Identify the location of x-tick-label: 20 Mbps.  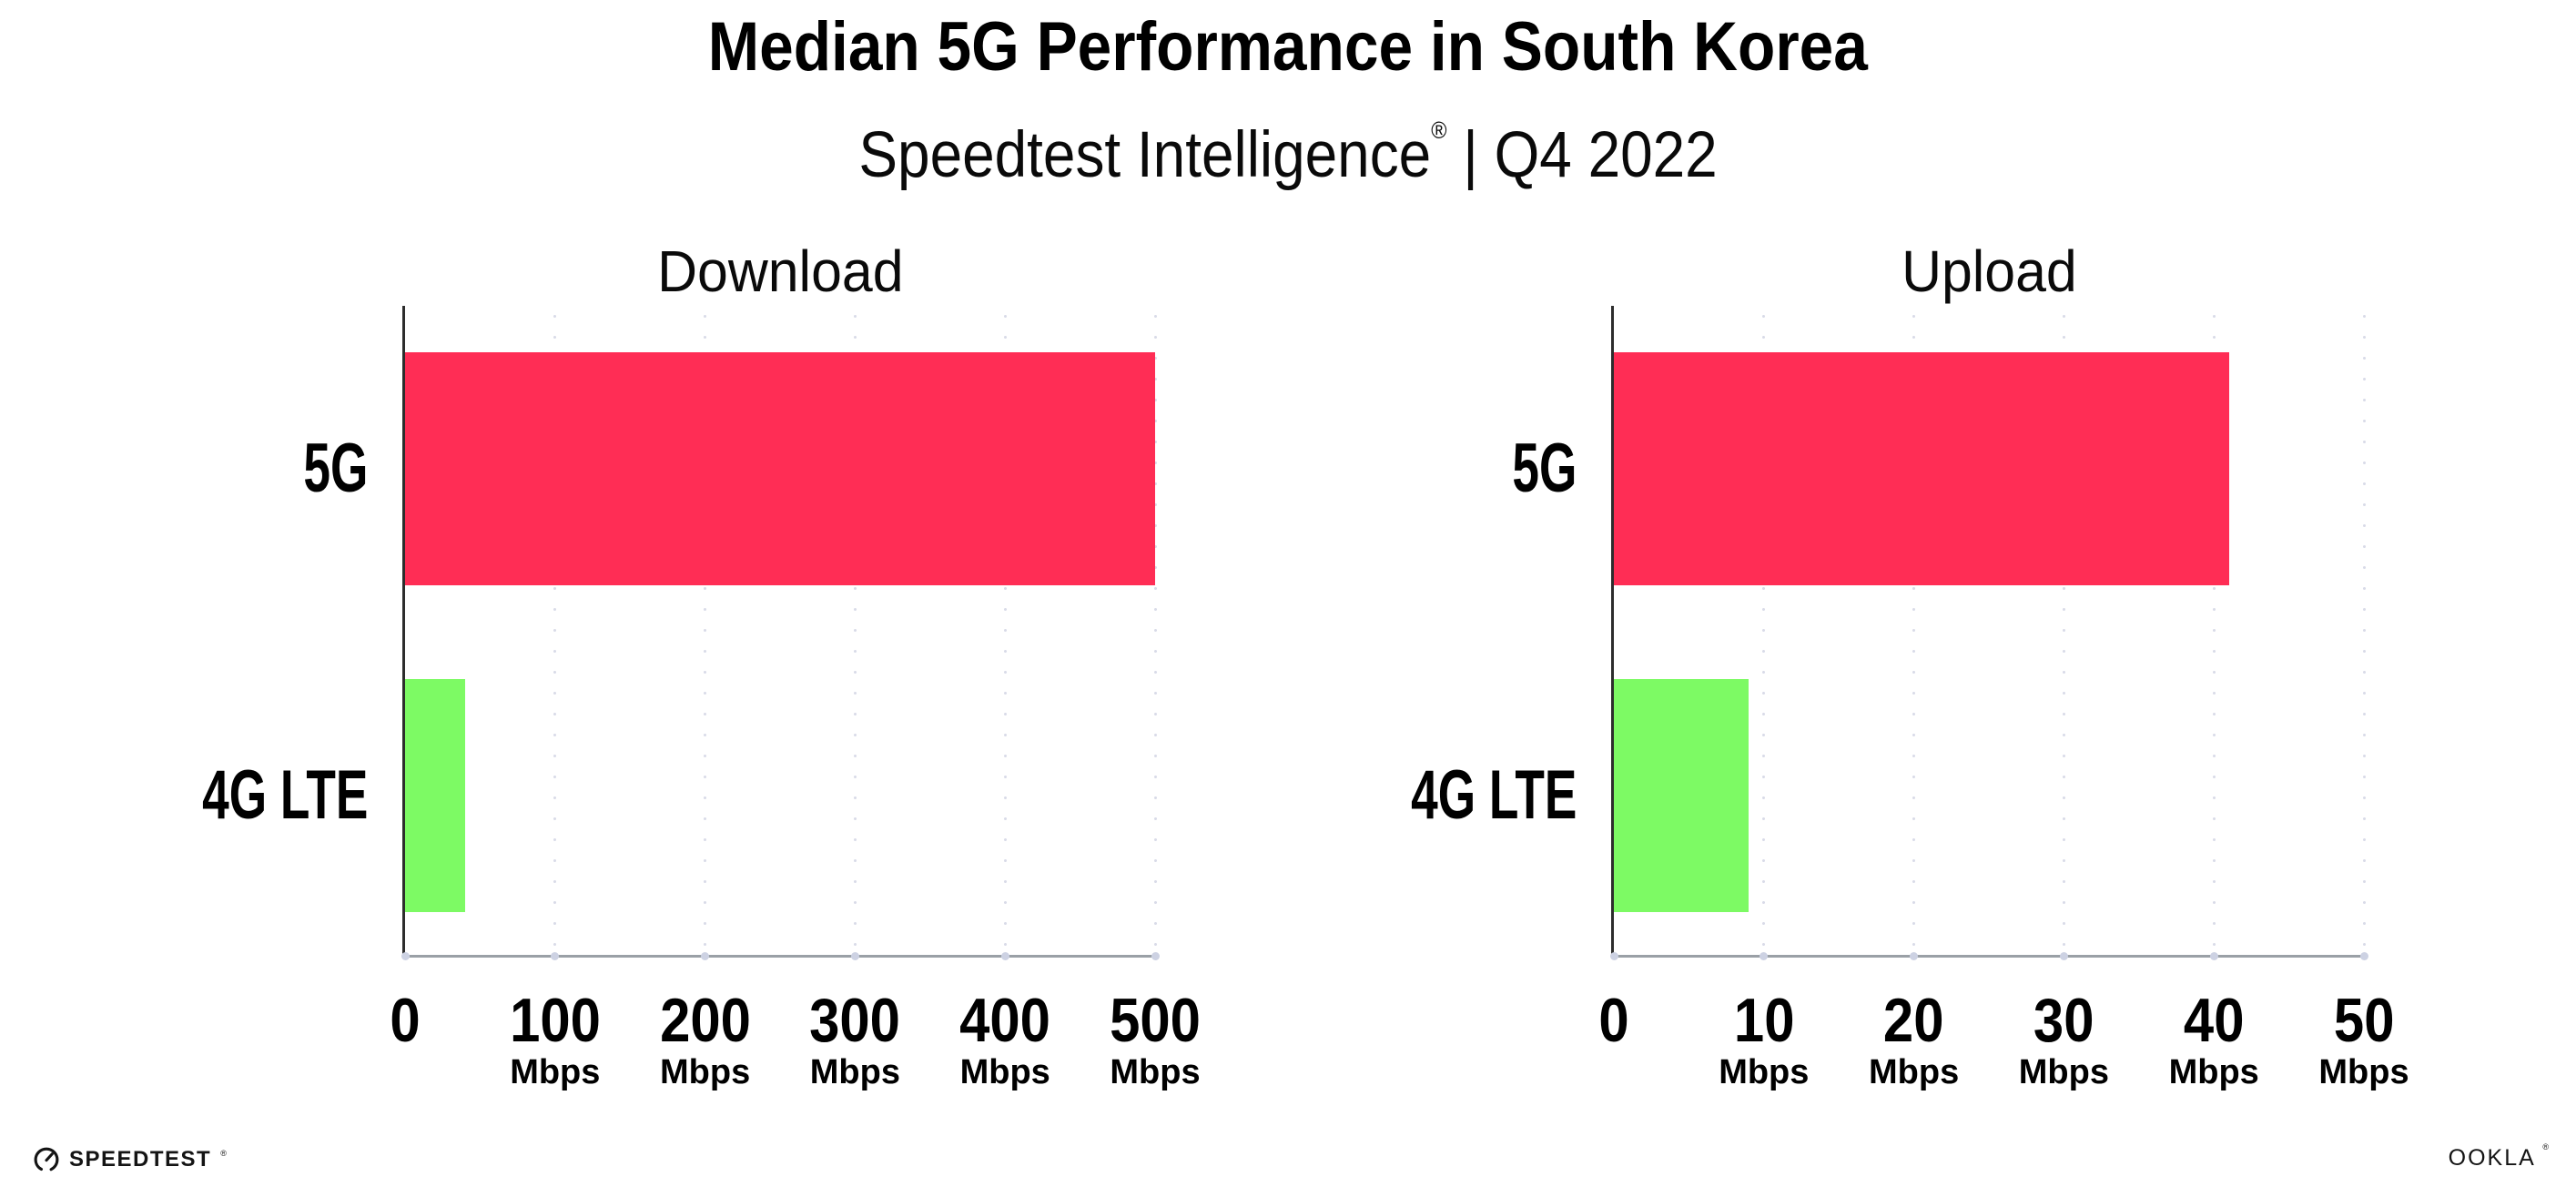
(1914, 1038).